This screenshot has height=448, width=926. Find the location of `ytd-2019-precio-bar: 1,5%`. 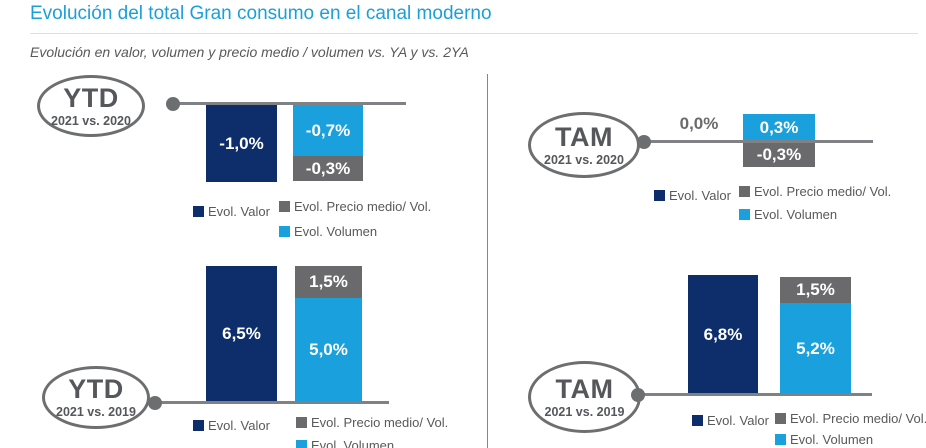

ytd-2019-precio-bar: 1,5% is located at coordinates (328, 282).